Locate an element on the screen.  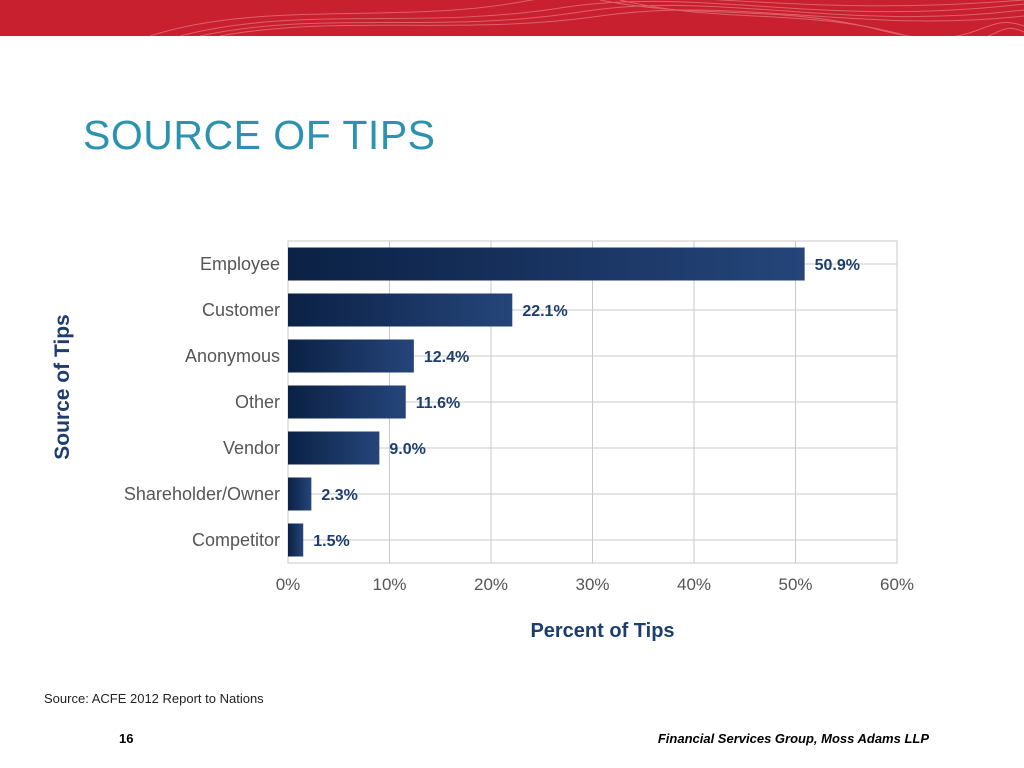
category-label: Anonymous is located at coordinates (232, 356).